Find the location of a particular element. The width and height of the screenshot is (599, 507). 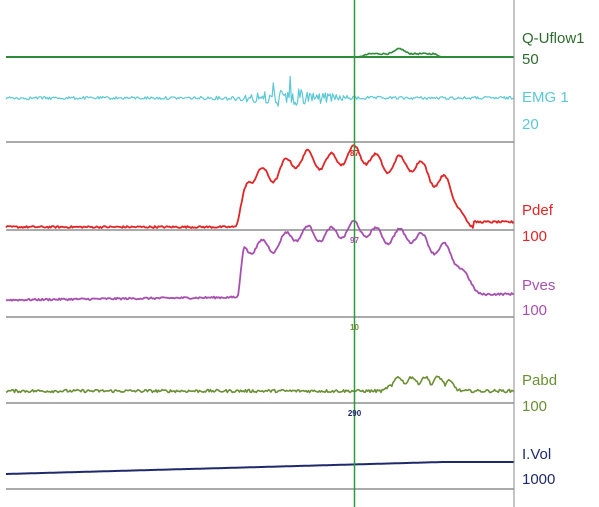

cursor-value-pabd: 10 is located at coordinates (354, 327).